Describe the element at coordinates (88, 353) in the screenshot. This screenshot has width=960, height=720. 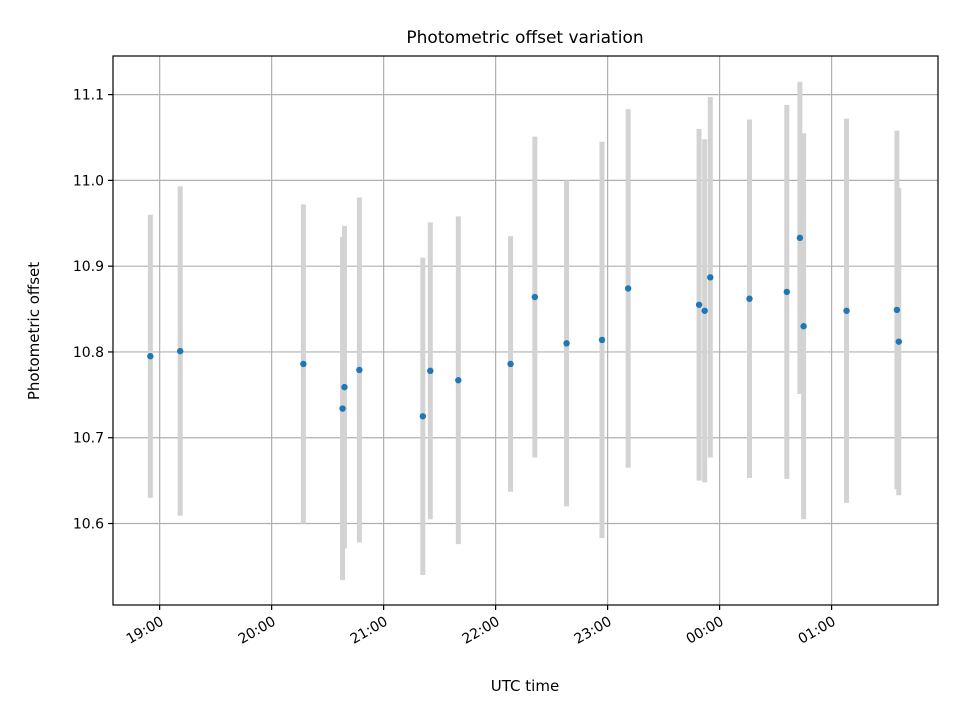
I see `y-tick-label: 10.8` at that location.